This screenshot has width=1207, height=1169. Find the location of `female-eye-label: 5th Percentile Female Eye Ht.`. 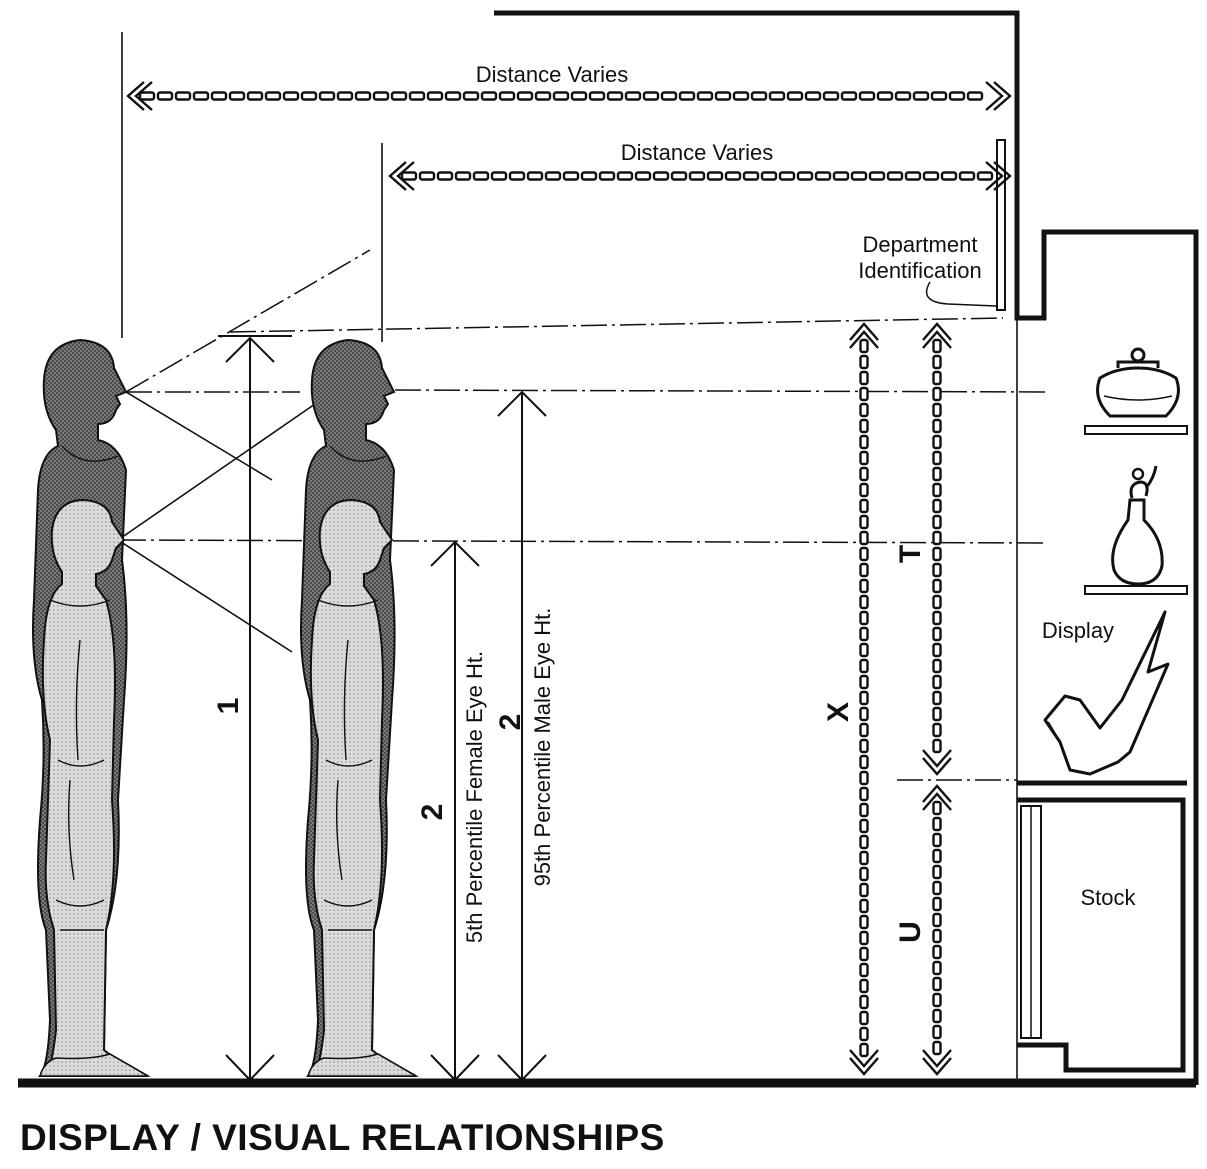

female-eye-label: 5th Percentile Female Eye Ht. is located at coordinates (474, 797).